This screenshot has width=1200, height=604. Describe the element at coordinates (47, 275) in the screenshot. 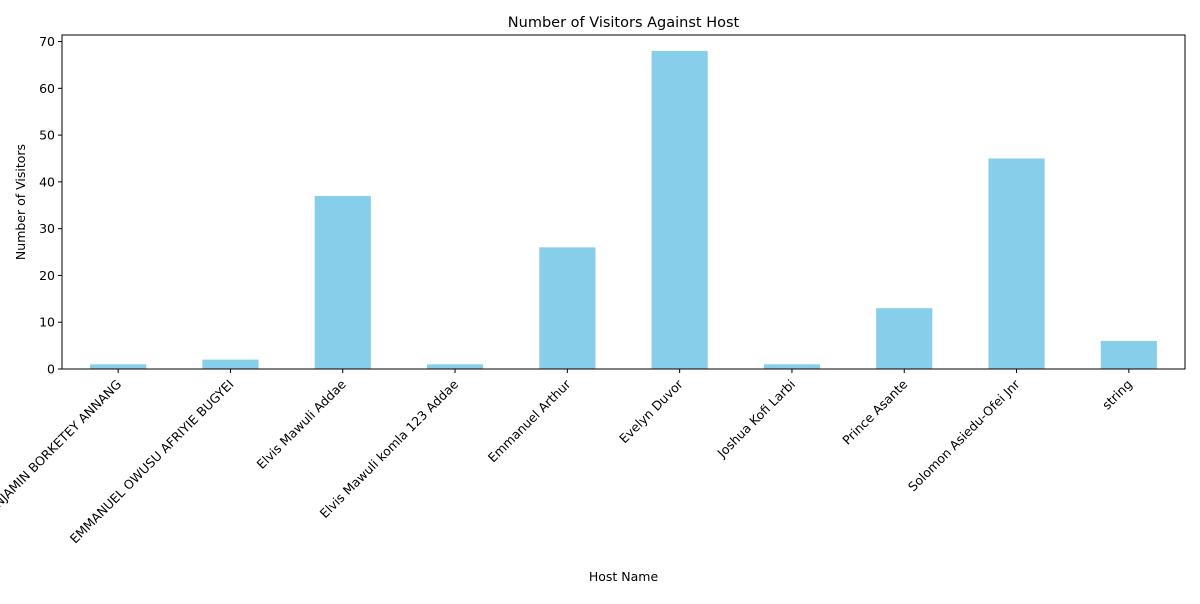

I see `y-tick-label: 20` at that location.